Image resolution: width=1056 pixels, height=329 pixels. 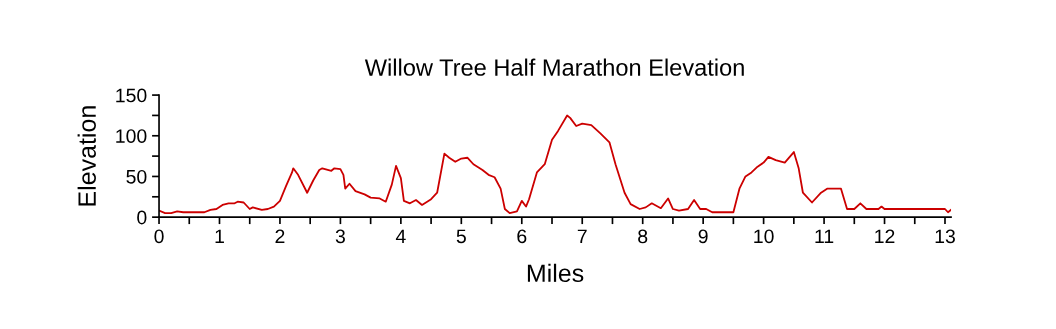 I want to click on y-tick-label: 50, so click(x=136, y=176).